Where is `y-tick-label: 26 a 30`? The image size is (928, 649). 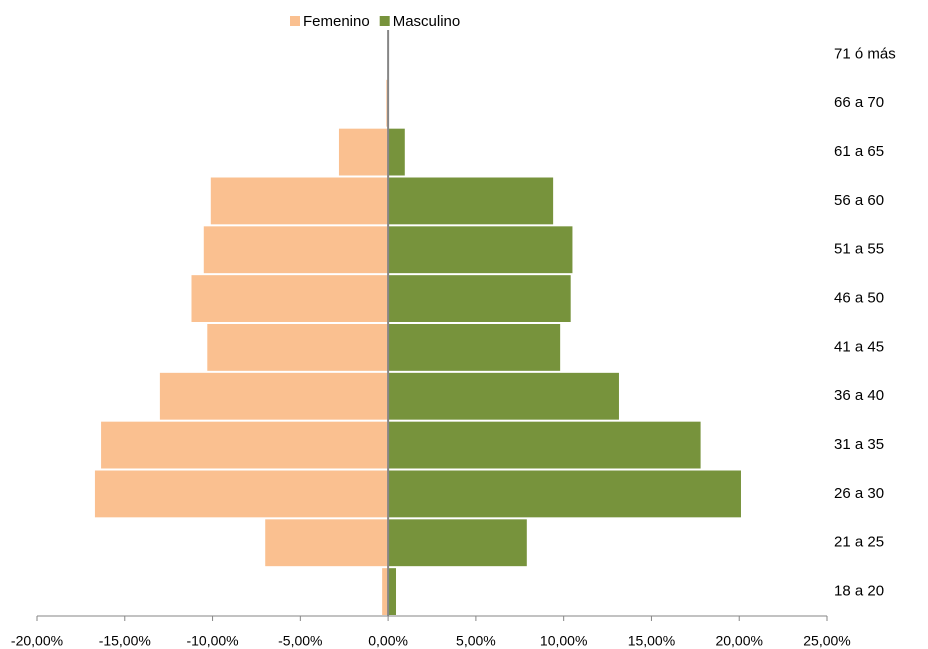
y-tick-label: 26 a 30 is located at coordinates (859, 493).